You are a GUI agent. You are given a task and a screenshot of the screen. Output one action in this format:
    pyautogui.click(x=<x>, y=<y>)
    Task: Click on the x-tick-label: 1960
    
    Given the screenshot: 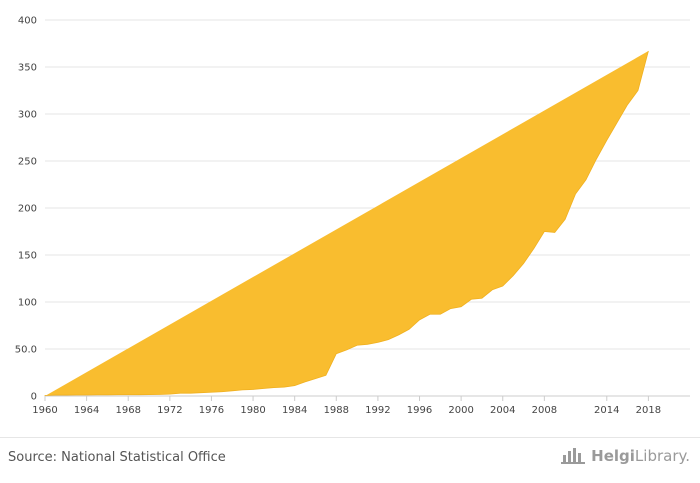 What is the action you would take?
    pyautogui.click(x=44, y=410)
    